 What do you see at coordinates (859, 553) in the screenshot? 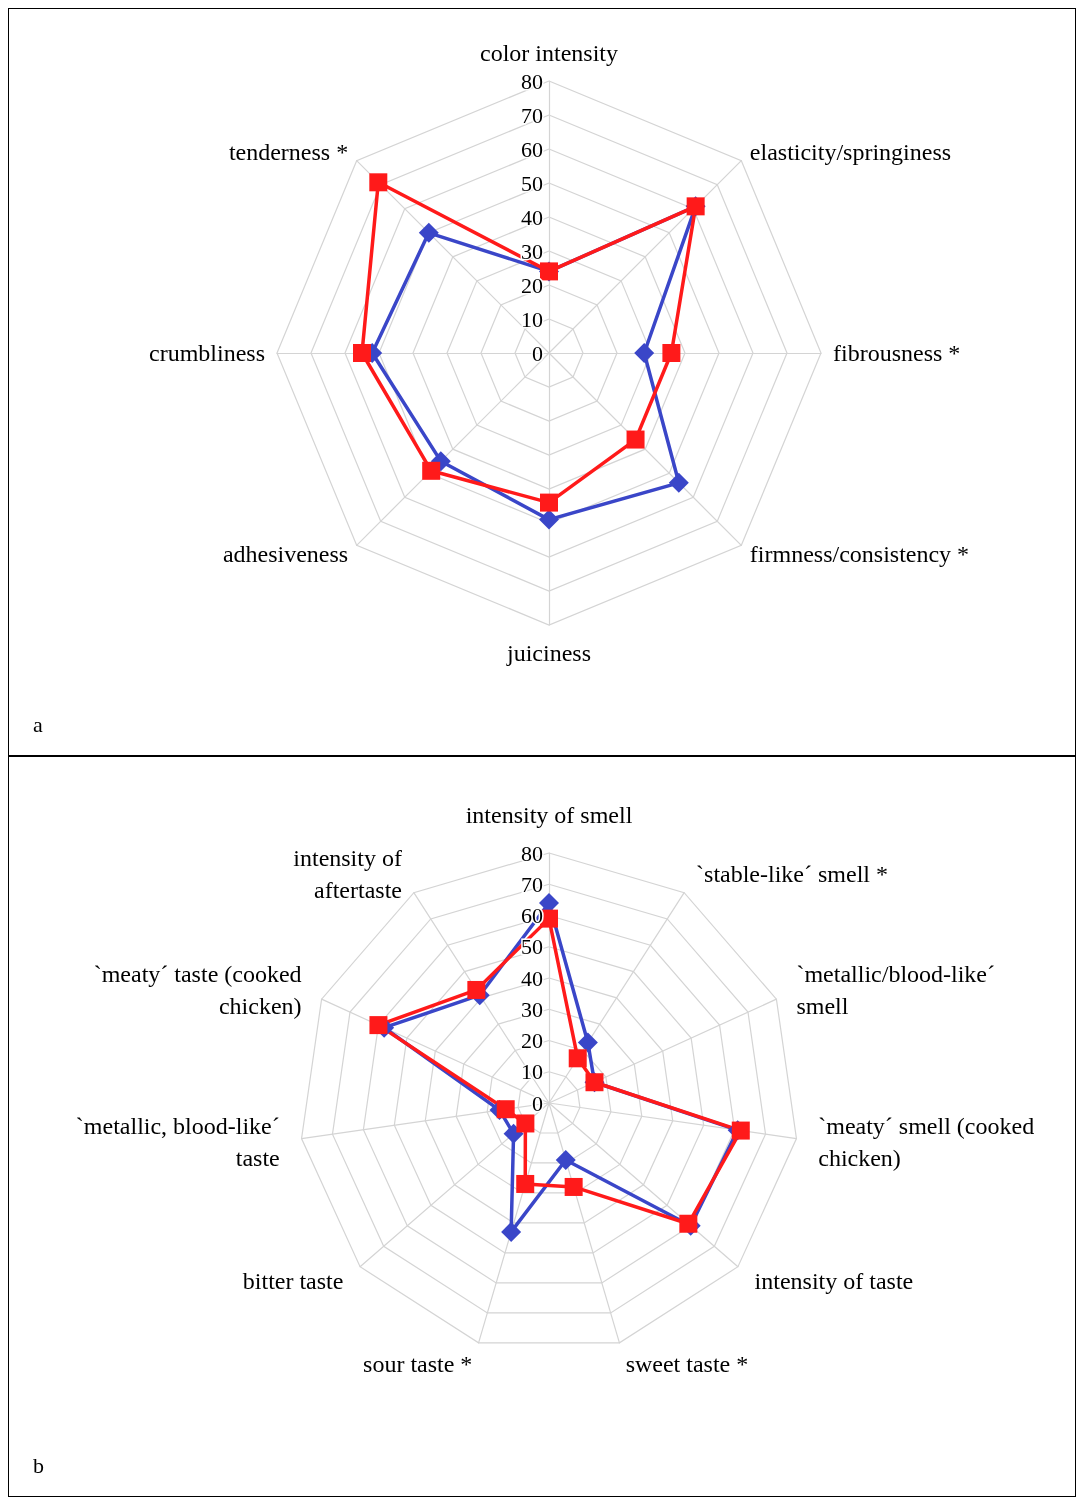
I see `spoke-label: firmness/consistency *` at bounding box center [859, 553].